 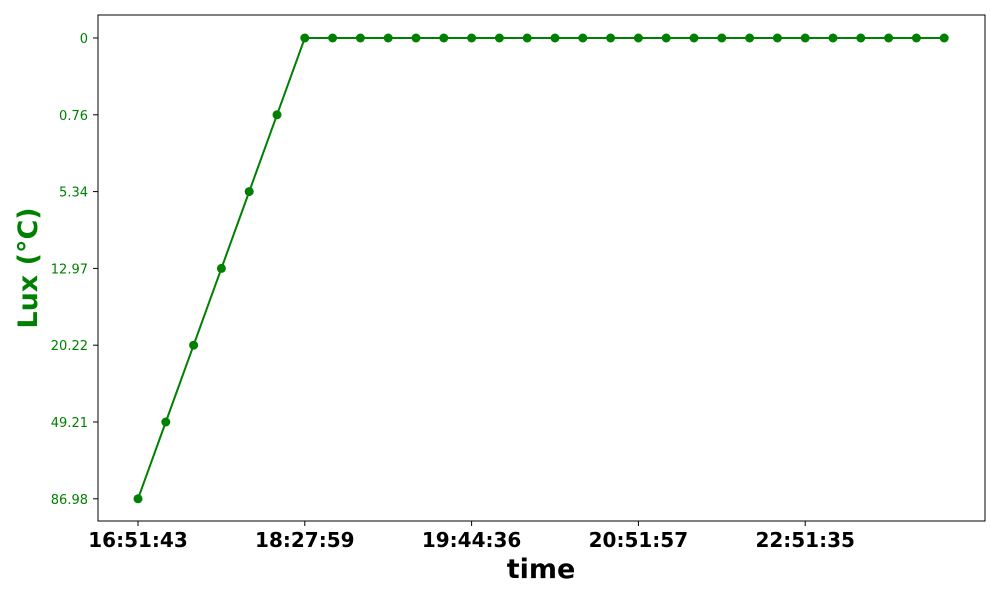 I want to click on y-tick-label: 86.98, so click(x=69, y=500).